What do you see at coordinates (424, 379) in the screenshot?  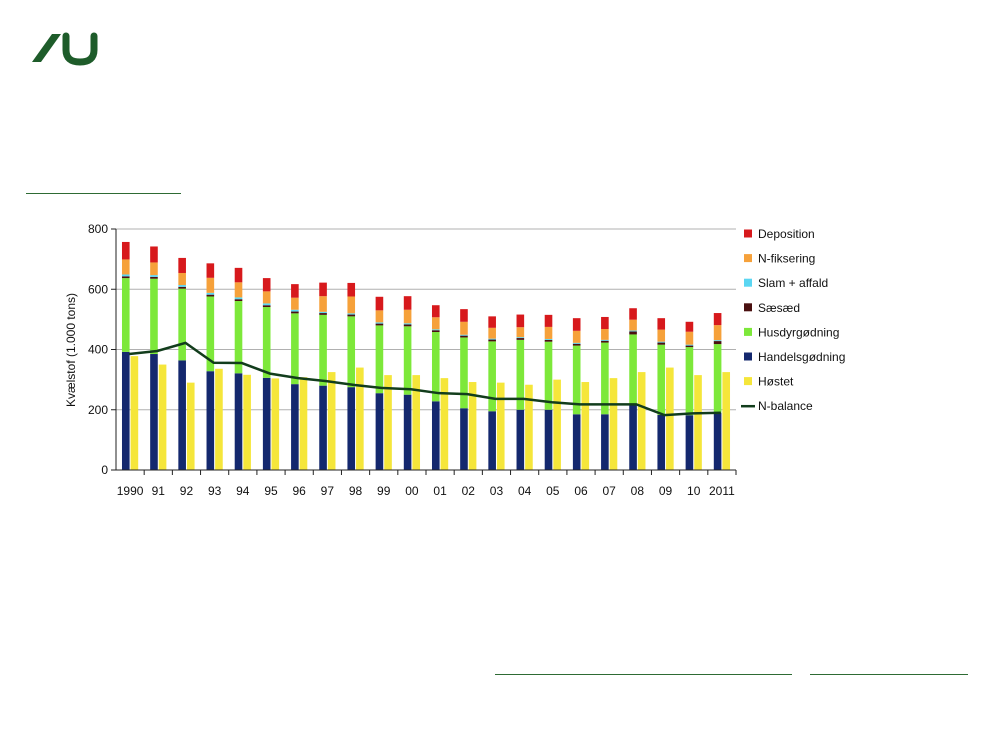 I see `n-balance-line` at bounding box center [424, 379].